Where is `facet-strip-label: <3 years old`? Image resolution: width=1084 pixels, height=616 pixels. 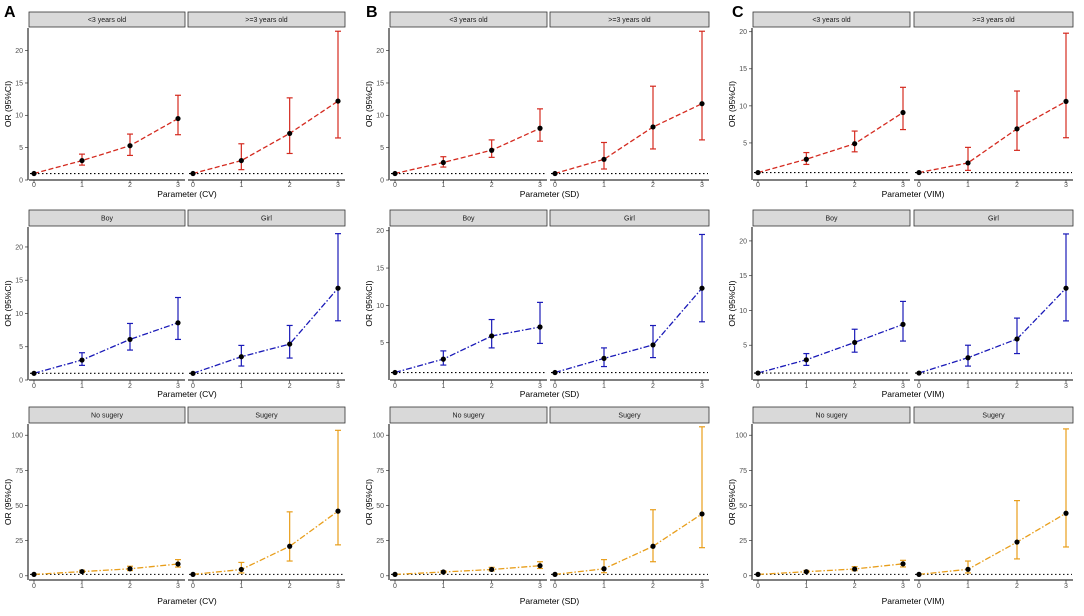 facet-strip-label: <3 years old is located at coordinates (107, 20).